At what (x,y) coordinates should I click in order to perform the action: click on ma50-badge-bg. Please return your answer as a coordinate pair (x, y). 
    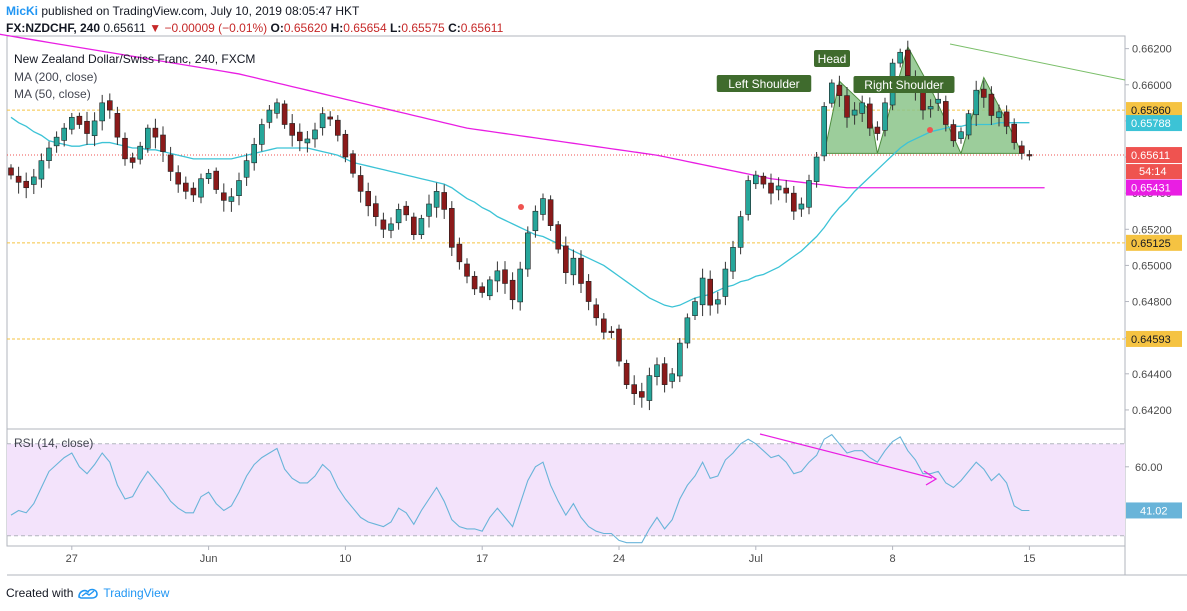
    Looking at the image, I should click on (1154, 123).